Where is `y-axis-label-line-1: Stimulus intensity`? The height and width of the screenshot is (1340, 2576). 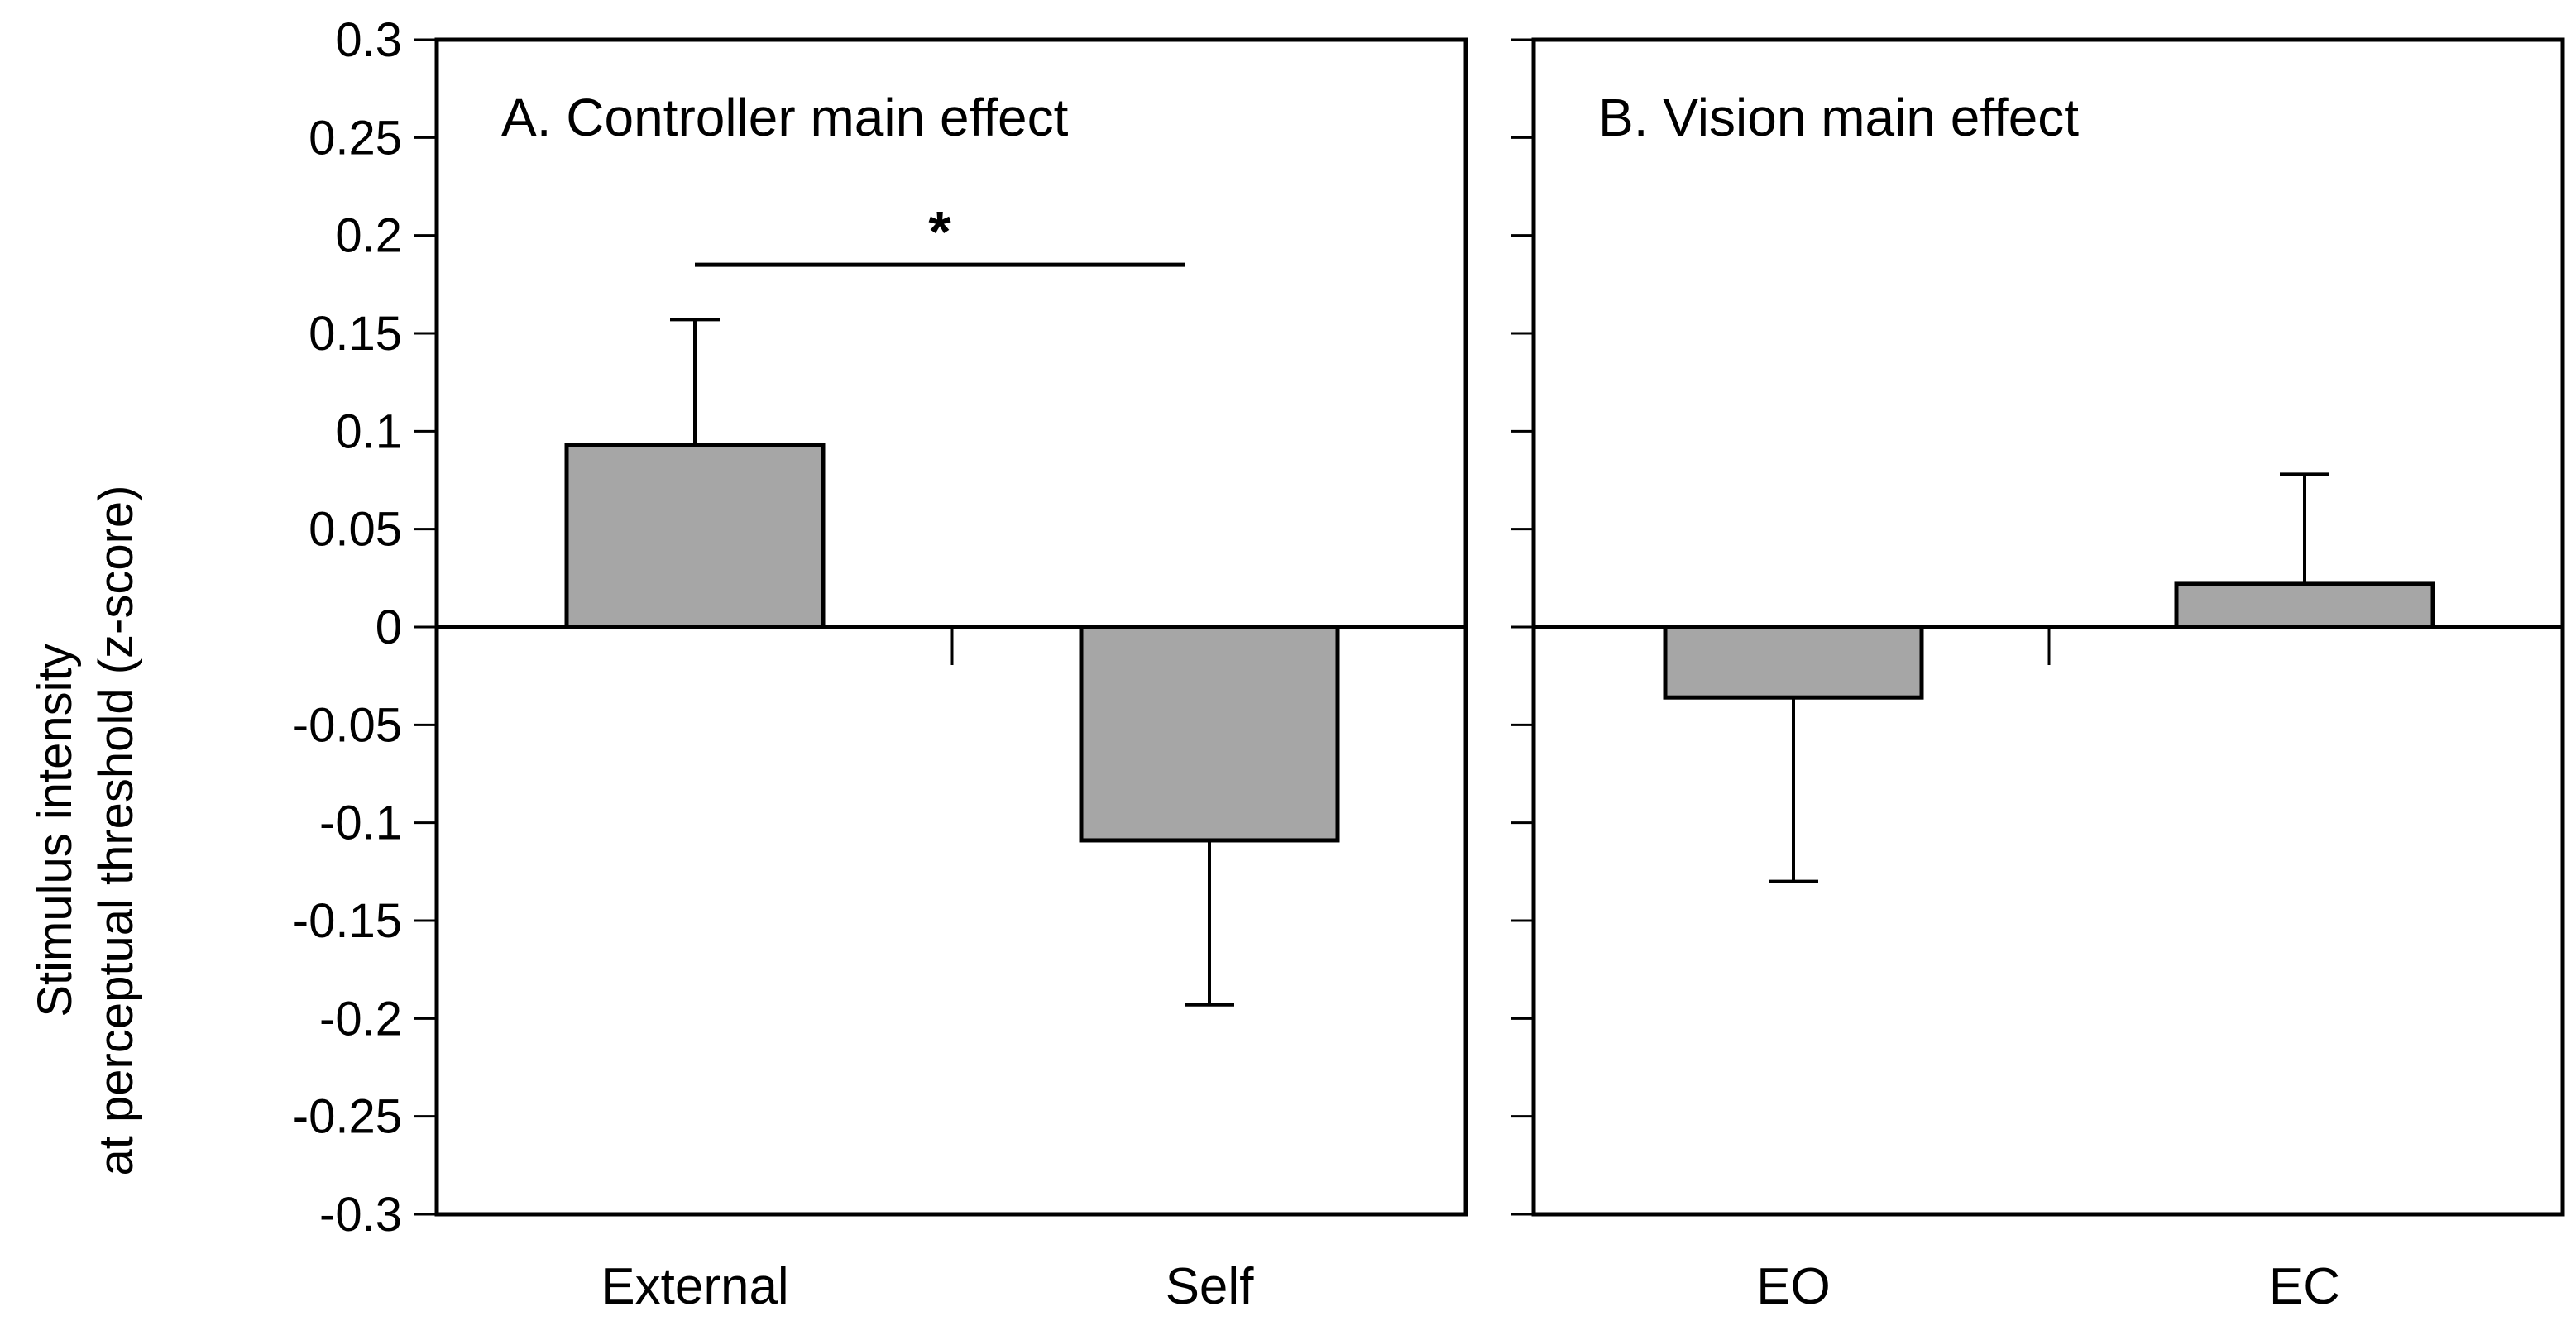 y-axis-label-line-1: Stimulus intensity is located at coordinates (55, 830).